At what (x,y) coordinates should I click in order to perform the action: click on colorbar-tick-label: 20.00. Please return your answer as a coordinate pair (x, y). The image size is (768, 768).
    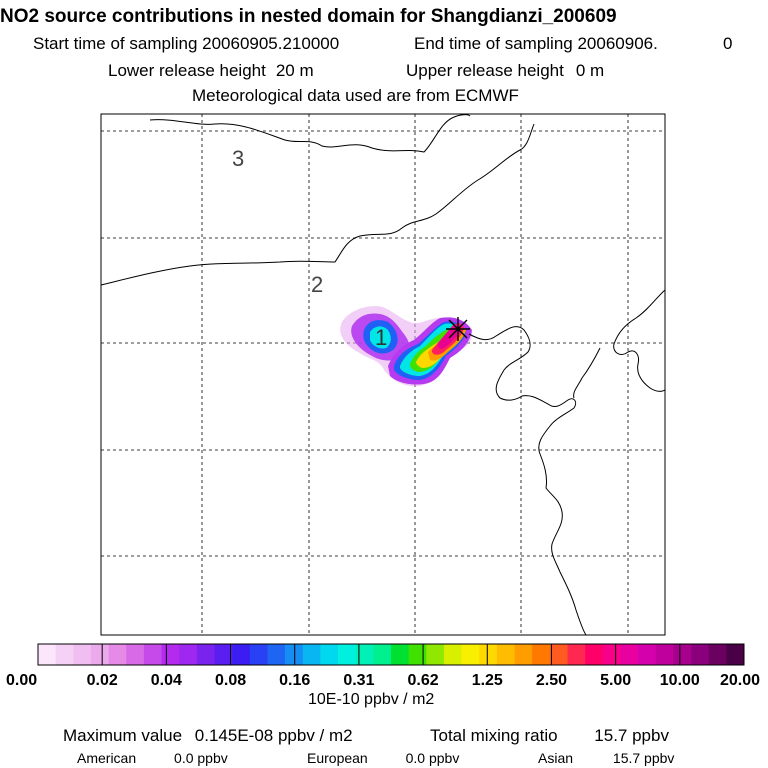
    Looking at the image, I should click on (740, 680).